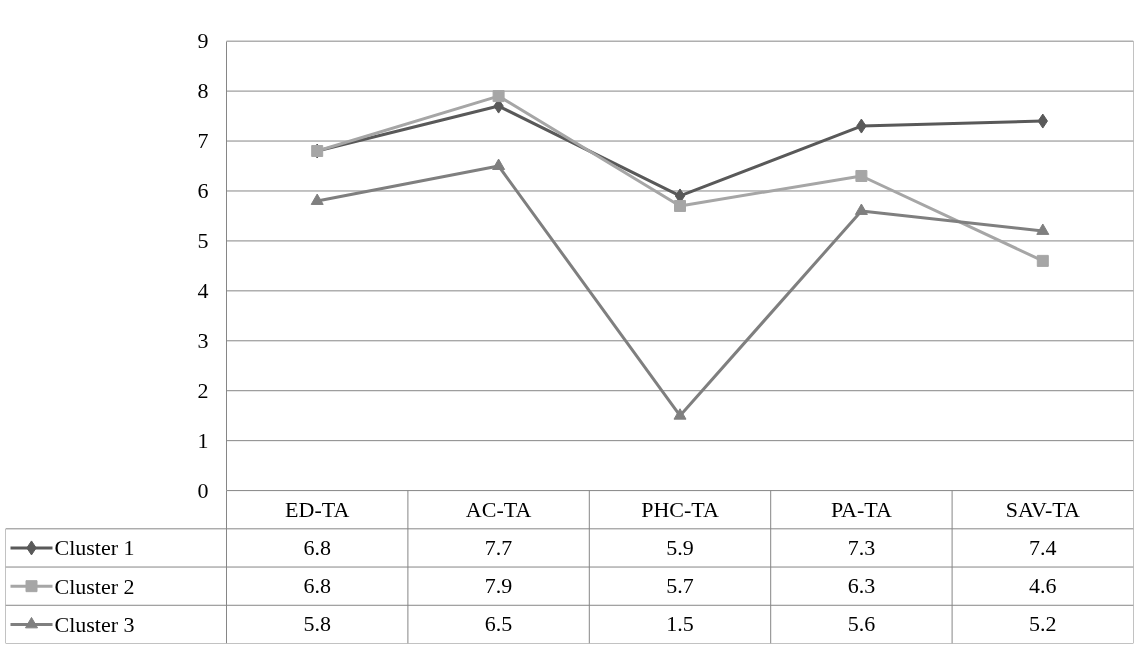  I want to click on data-label: 7.4, so click(1043, 547).